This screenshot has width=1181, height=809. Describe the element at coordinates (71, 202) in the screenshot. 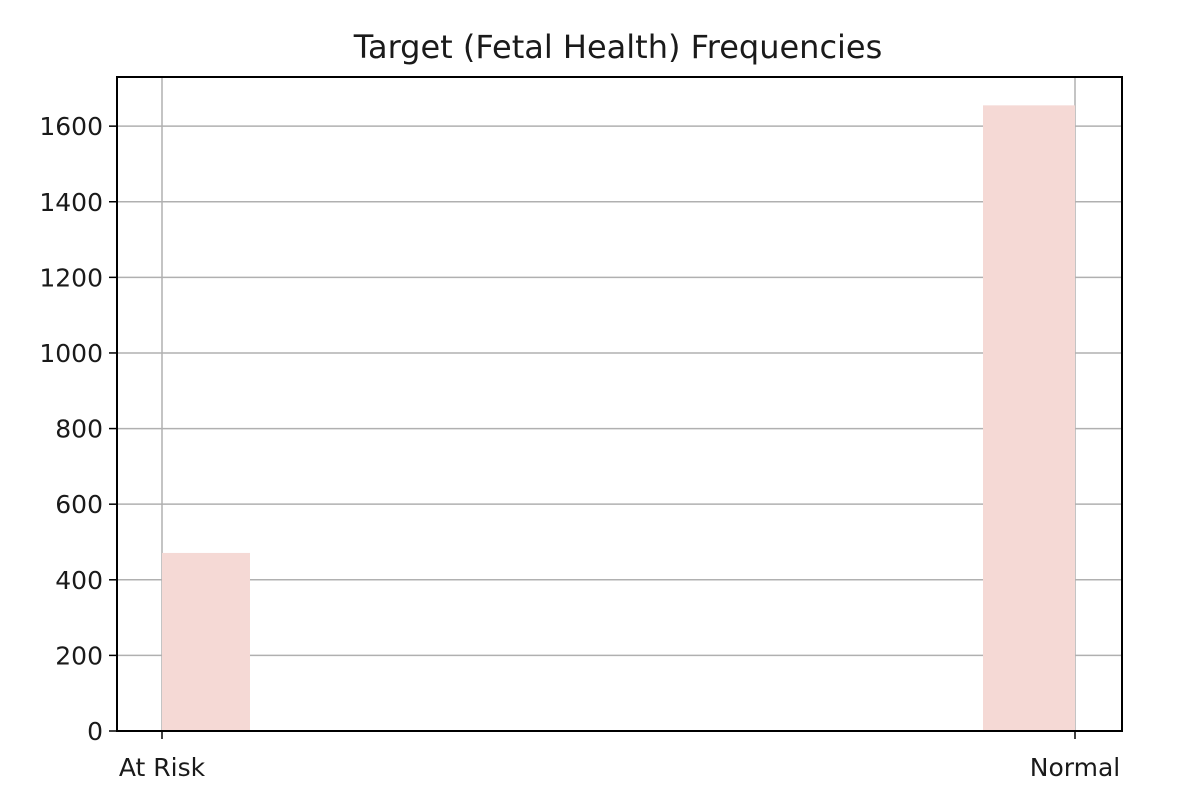

I see `y-tick-label: 1400` at that location.